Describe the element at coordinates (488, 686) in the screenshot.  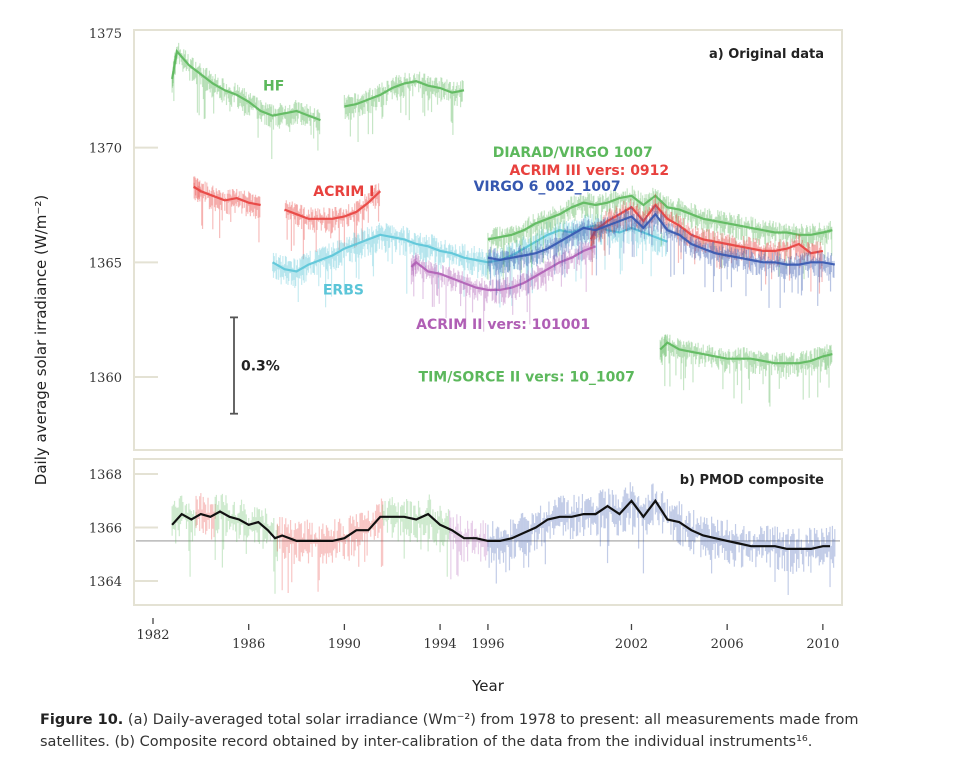
I see `x-axis-title: Year` at that location.